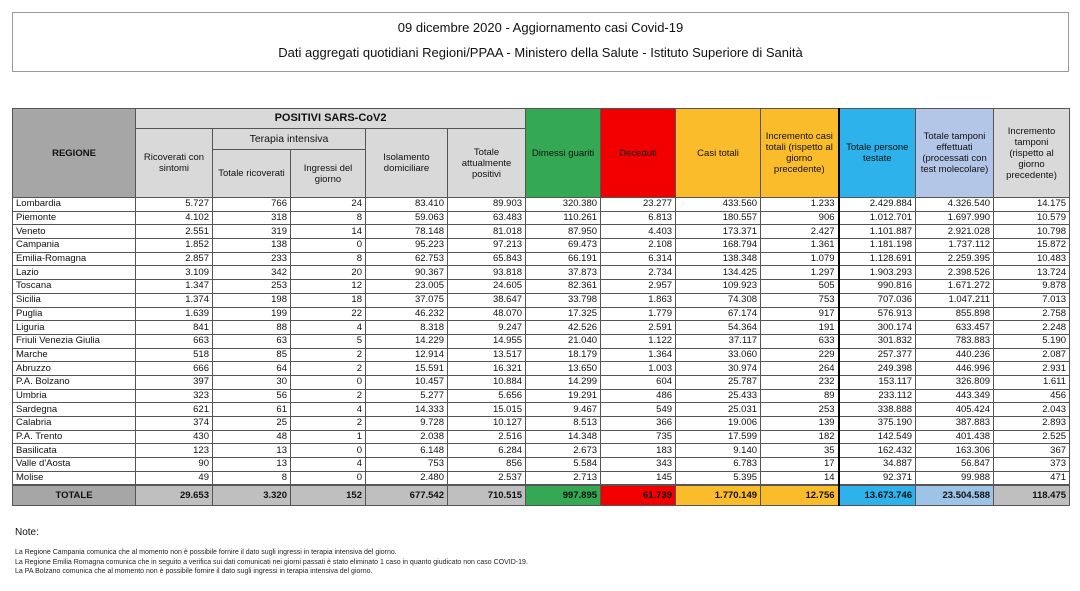  I want to click on cell-ti-totale: 342, so click(251, 273).